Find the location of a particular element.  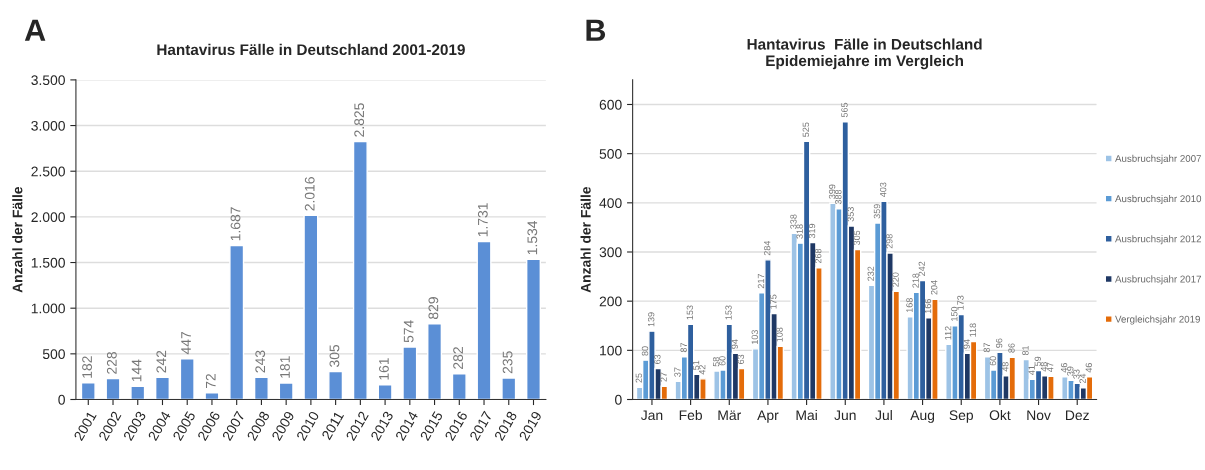

data-label: 150 is located at coordinates (954, 313).